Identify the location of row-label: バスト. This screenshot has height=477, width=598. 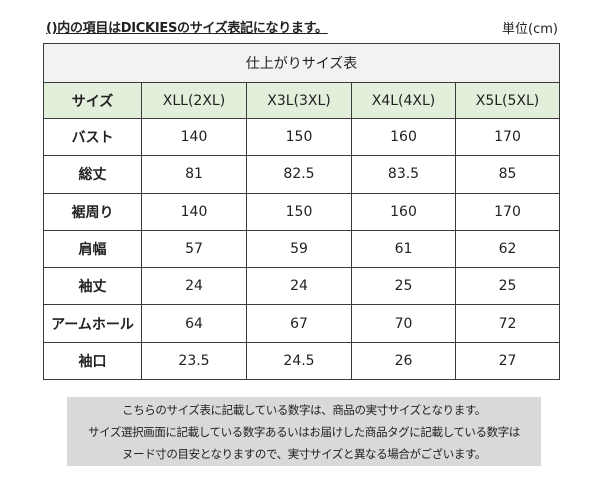
(92, 137).